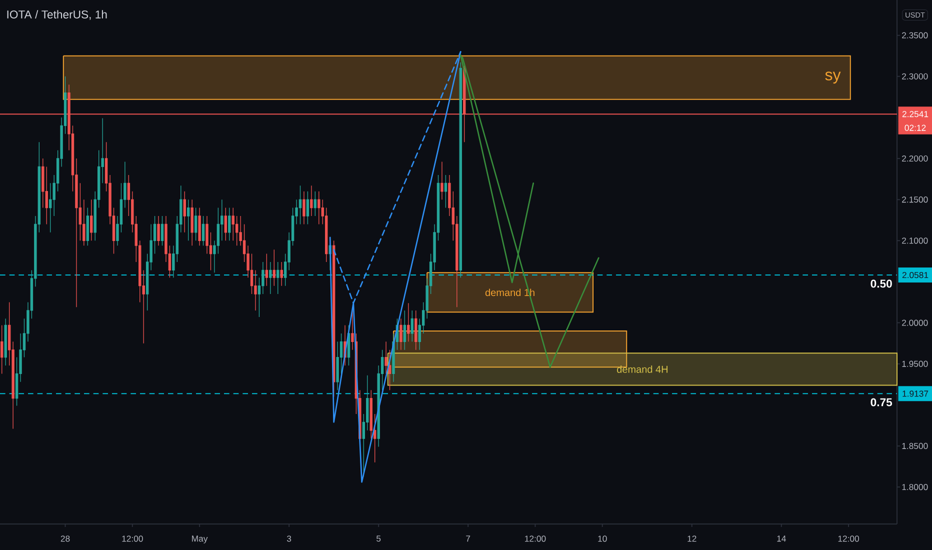 This screenshot has height=550, width=932. I want to click on legend-label: demand 1h, so click(509, 292).